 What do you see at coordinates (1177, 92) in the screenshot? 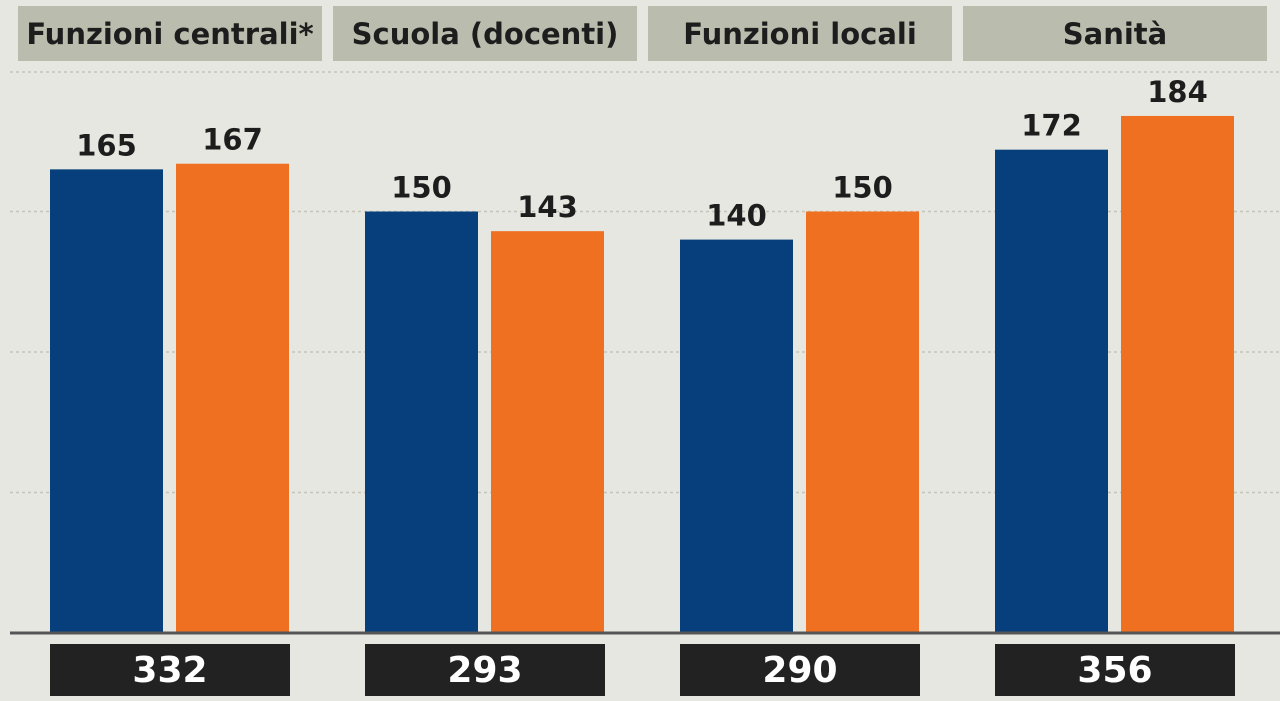
I see `value-label: 184` at bounding box center [1177, 92].